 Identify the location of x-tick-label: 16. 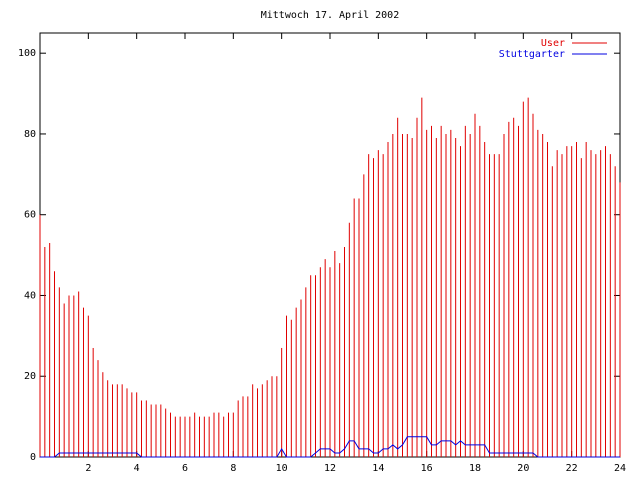
(427, 468).